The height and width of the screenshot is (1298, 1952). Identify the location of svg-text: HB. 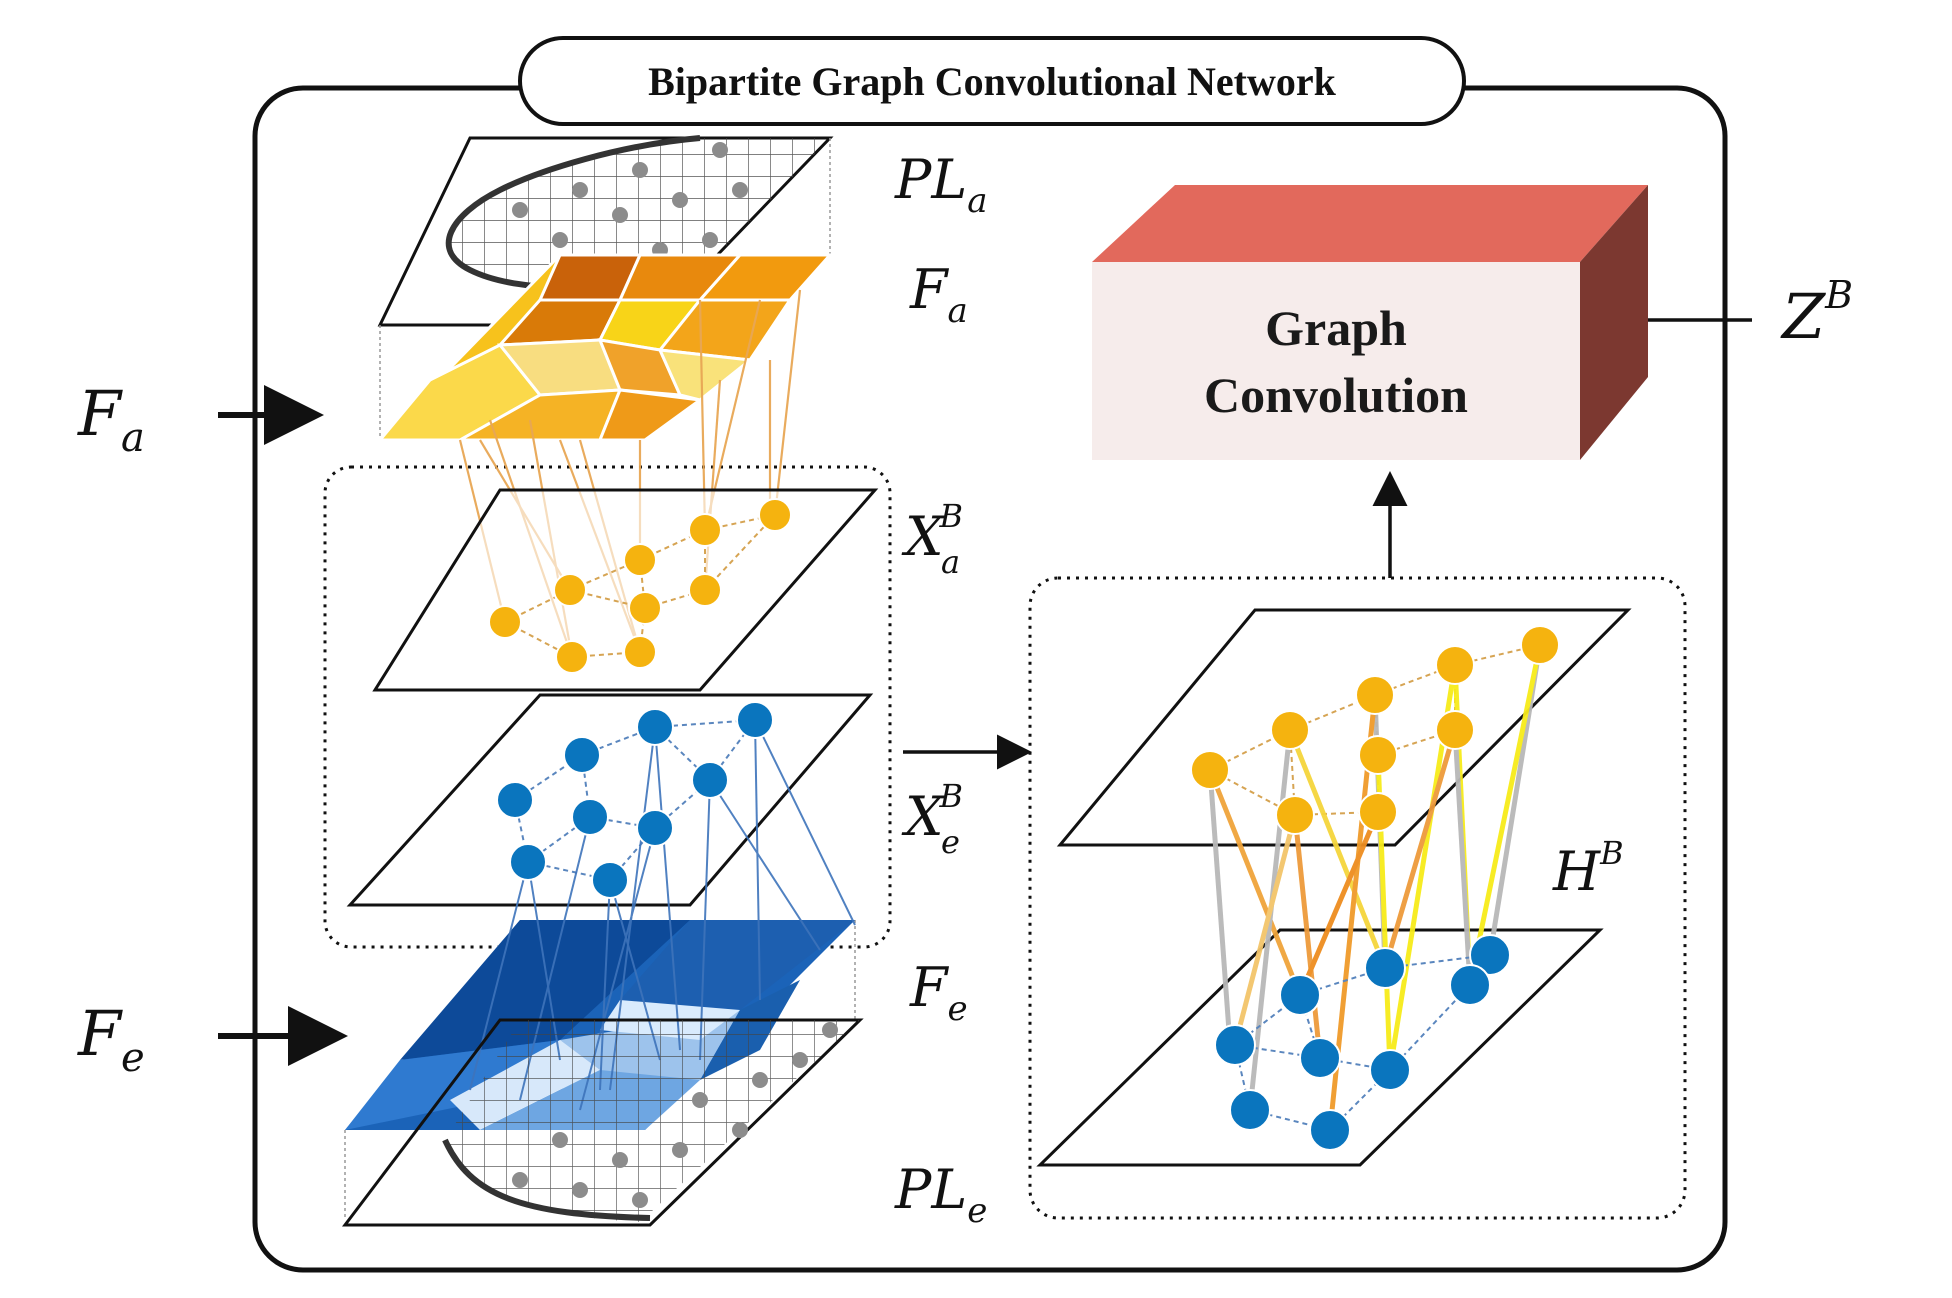
(1588, 868).